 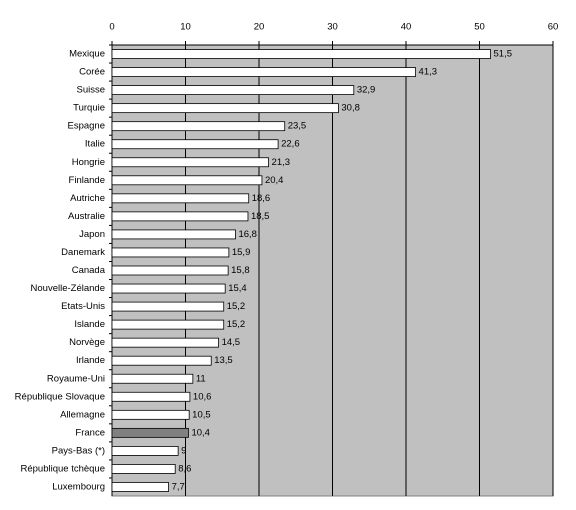 I want to click on data-label: 16,8, so click(x=247, y=234).